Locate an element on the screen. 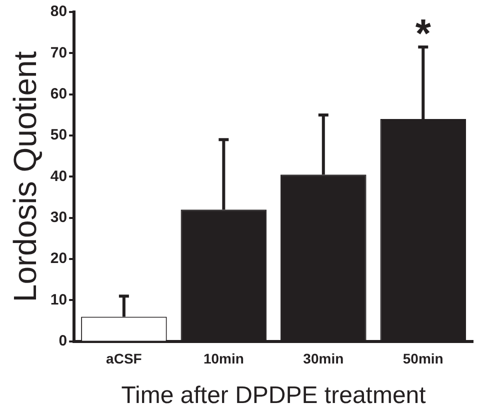 Image resolution: width=477 pixels, height=415 pixels. x-tick-label: 30min is located at coordinates (323, 358).